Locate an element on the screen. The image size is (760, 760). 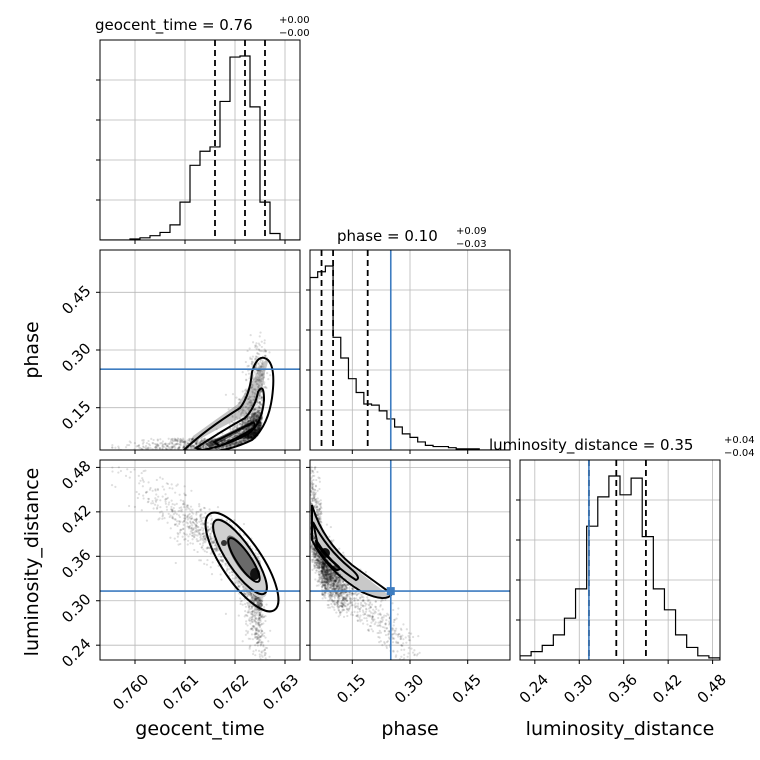
histogram-phase is located at coordinates (410, 357).